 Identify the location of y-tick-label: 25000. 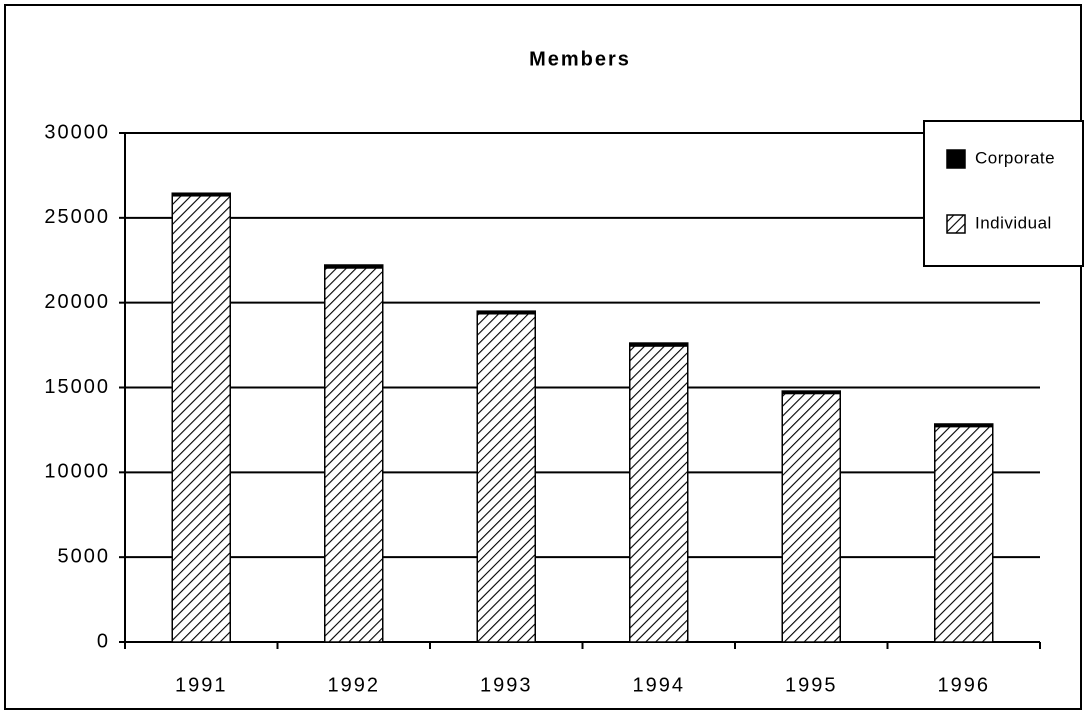
(77, 217).